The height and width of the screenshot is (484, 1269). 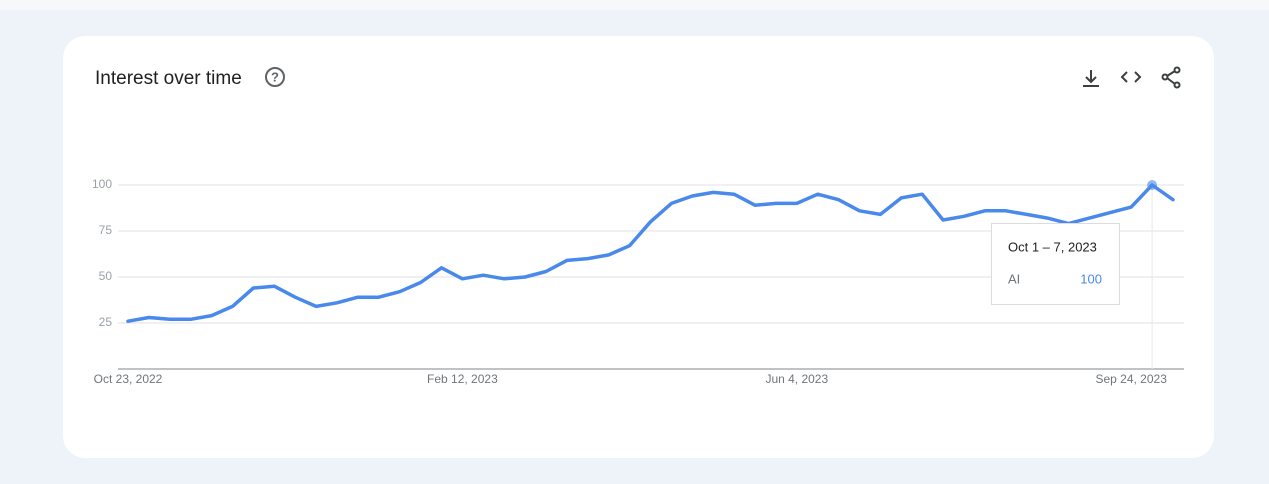 I want to click on y-tick-label: 50, so click(x=106, y=276).